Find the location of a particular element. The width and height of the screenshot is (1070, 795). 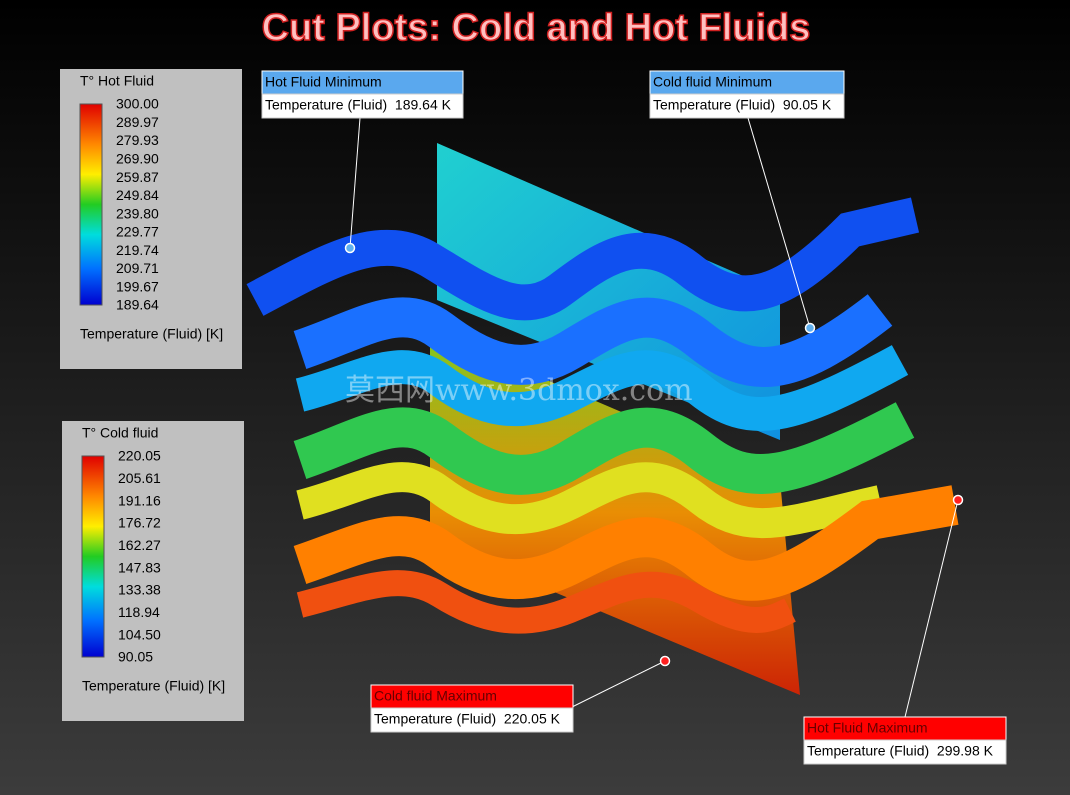

legend-tick-label: 289.97 is located at coordinates (137, 122).